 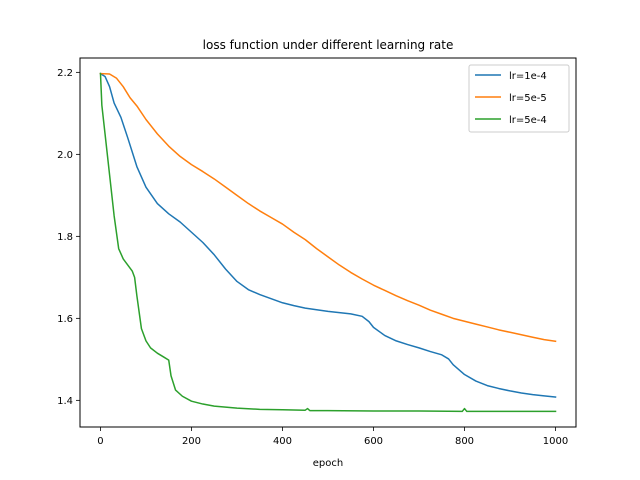 I want to click on x-tick-label: 0, so click(x=100, y=441).